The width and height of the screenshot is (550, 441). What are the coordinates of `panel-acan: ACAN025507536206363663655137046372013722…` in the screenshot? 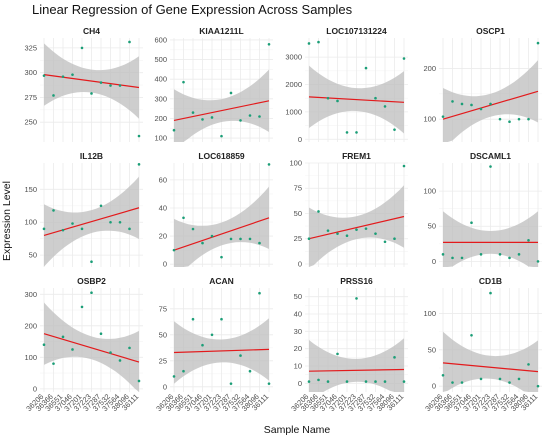 It's located at (213, 344).